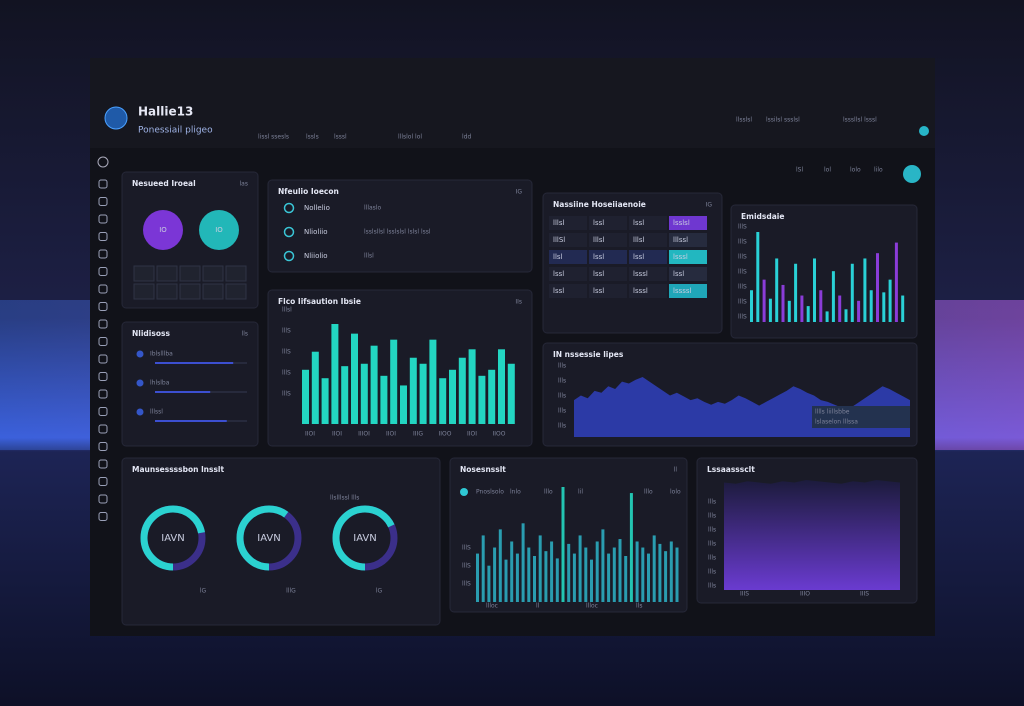 This screenshot has height=706, width=1024. What do you see at coordinates (287, 310) in the screenshot?
I see `y-label: lllsl` at bounding box center [287, 310].